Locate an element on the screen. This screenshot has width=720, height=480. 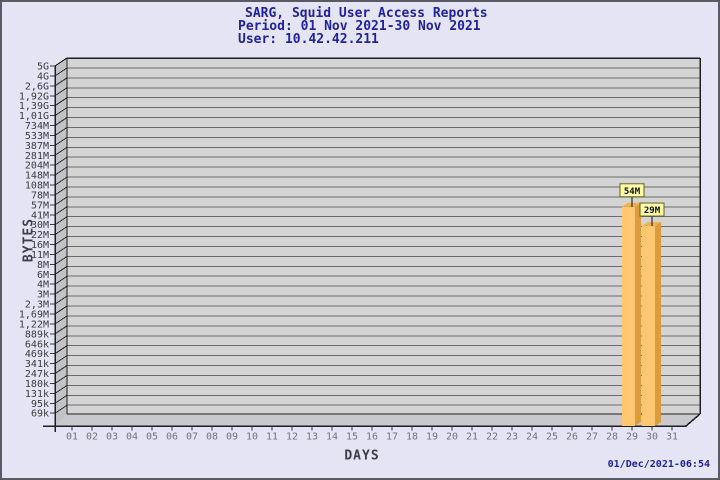
x-tick-label: 26 is located at coordinates (572, 437).